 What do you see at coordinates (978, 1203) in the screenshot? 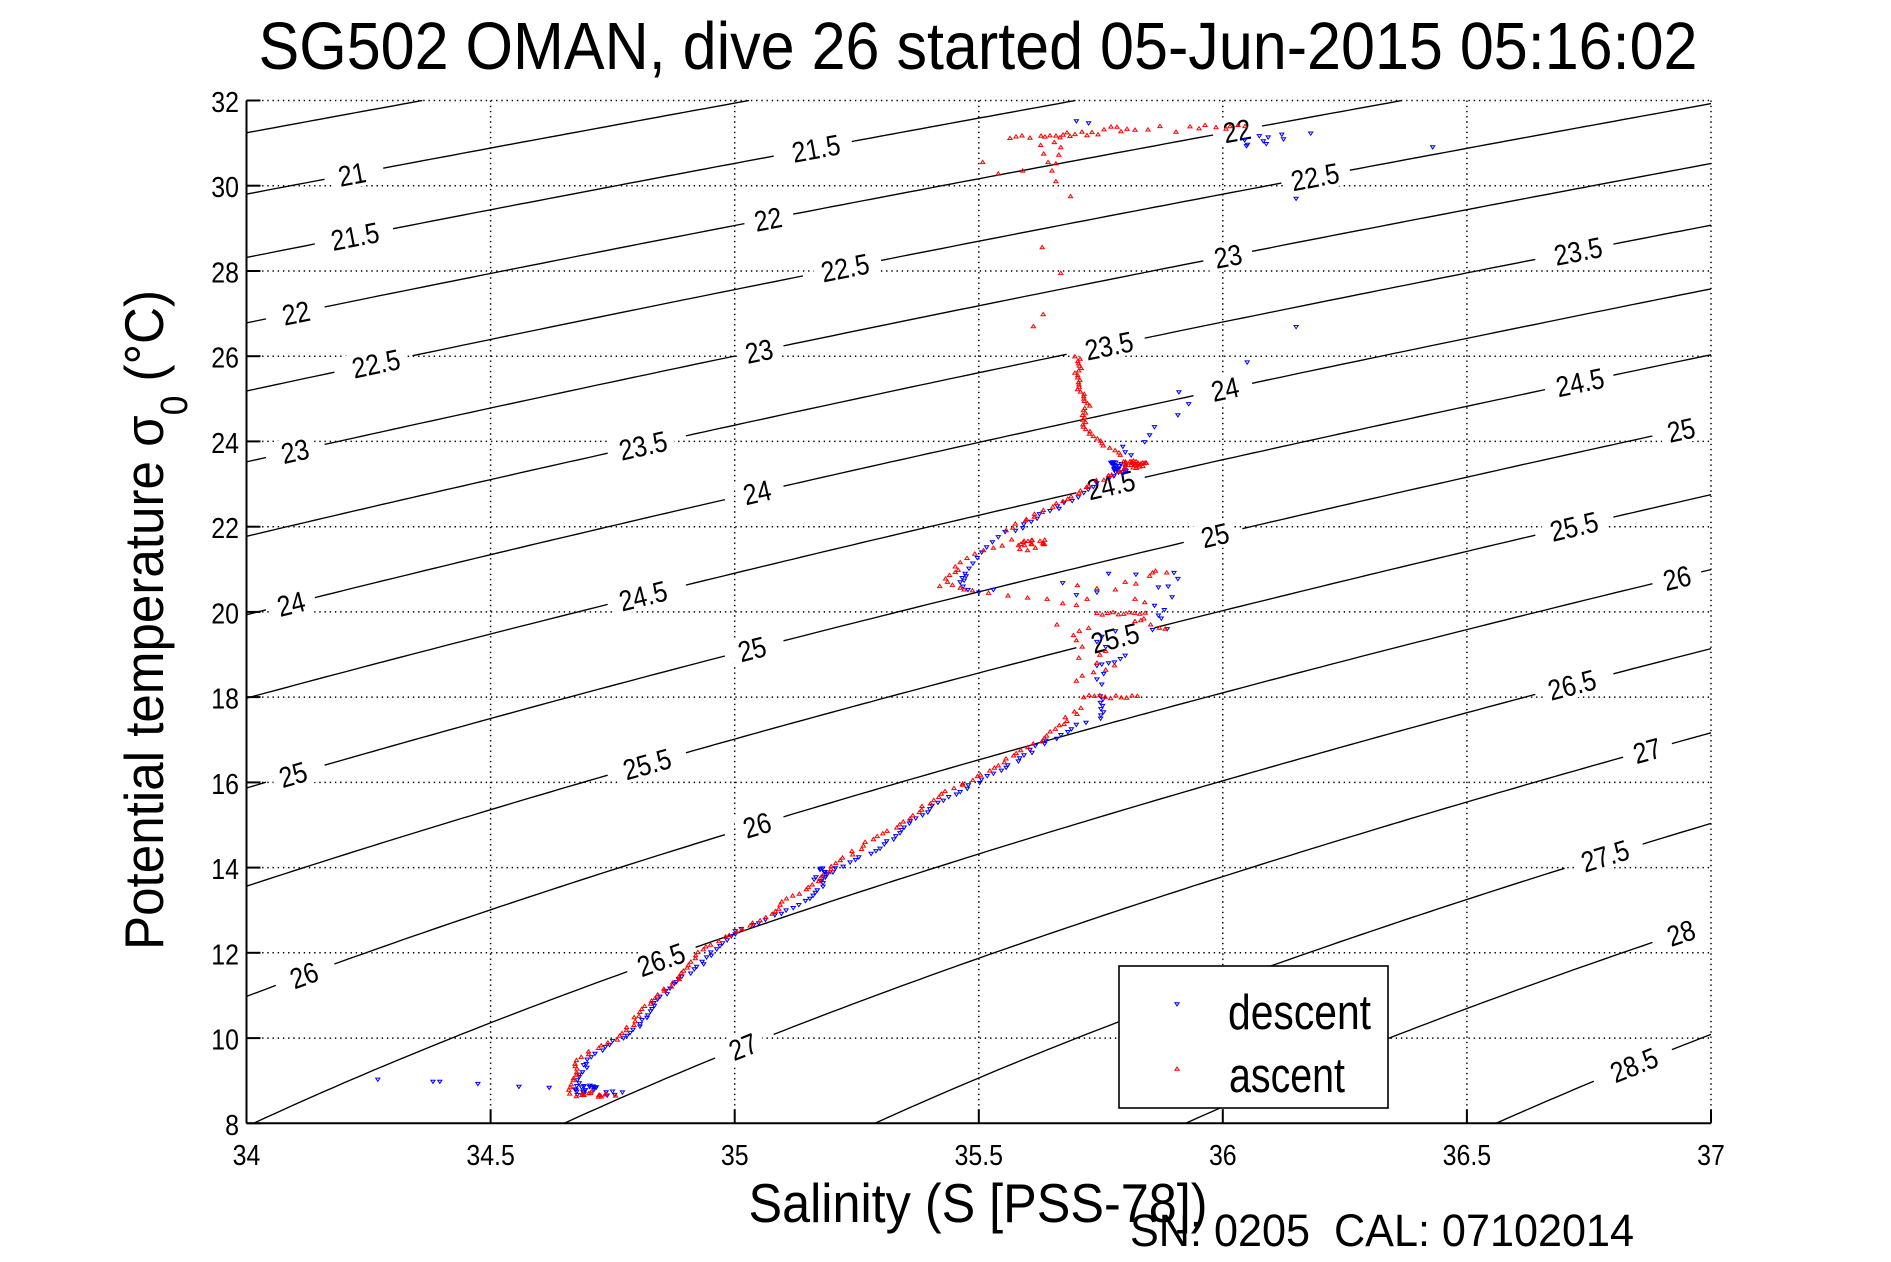
I see `svg-text: Salinity (S [PSS-78])` at bounding box center [978, 1203].